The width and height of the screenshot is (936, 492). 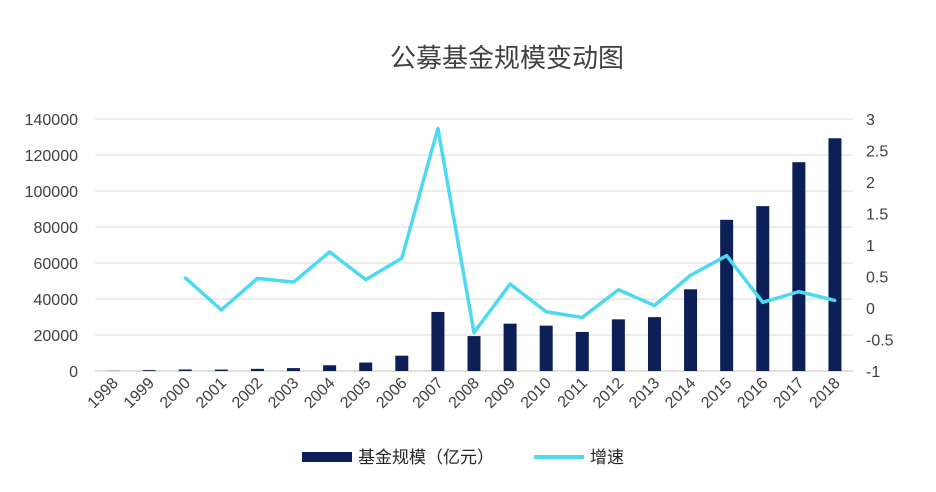 I want to click on legend: 基金规模（亿元） 增速, so click(x=463, y=458).